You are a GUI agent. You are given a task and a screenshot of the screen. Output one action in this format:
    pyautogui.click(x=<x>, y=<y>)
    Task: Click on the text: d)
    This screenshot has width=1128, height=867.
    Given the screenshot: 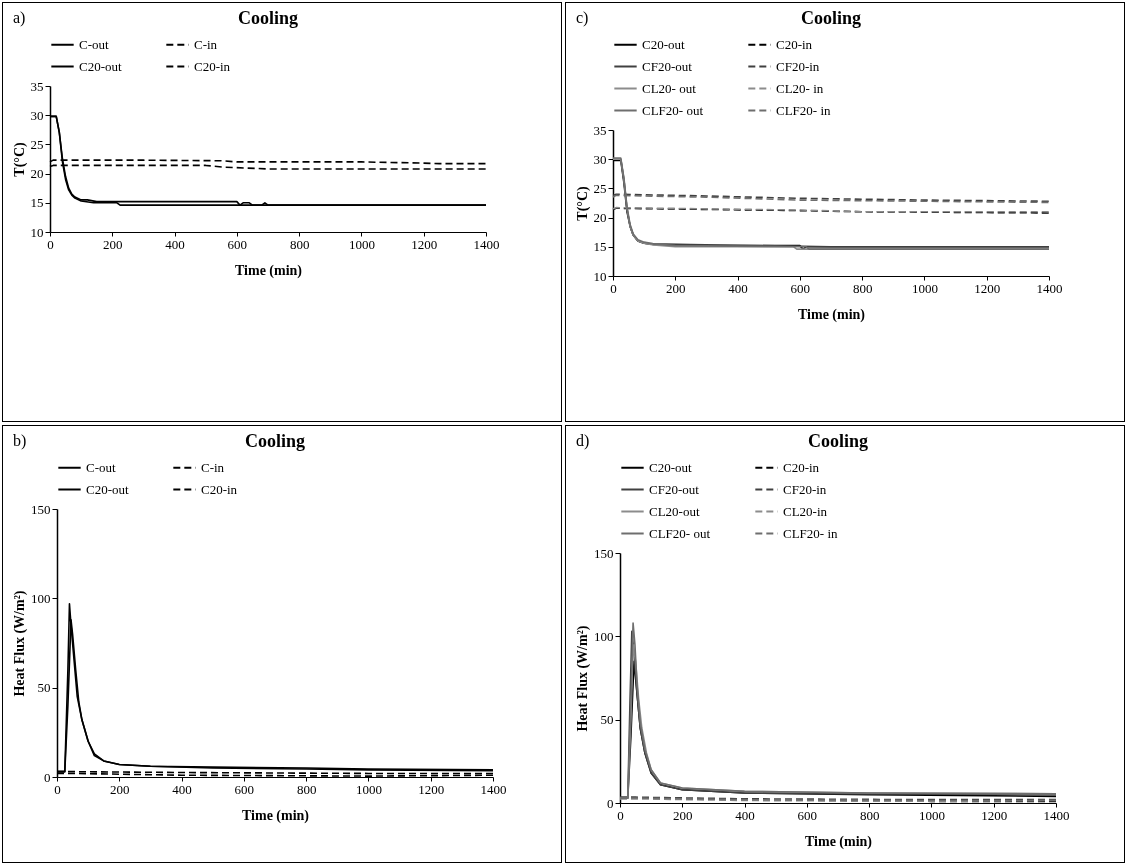 What is the action you would take?
    pyautogui.click(x=583, y=441)
    